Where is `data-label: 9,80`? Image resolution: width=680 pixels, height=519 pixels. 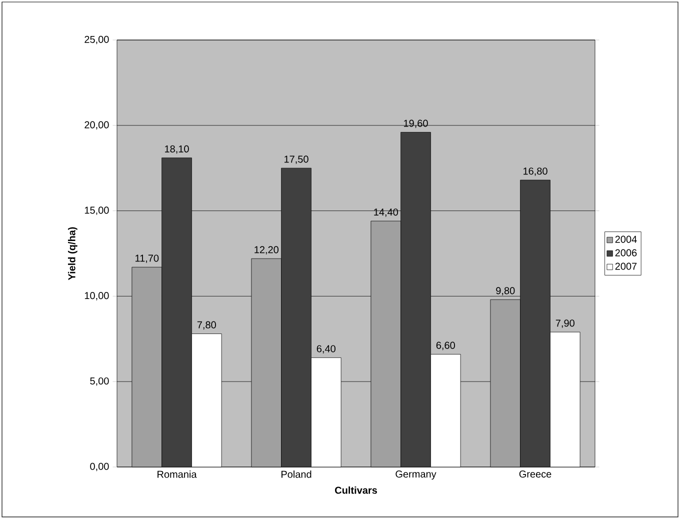
data-label: 9,80 is located at coordinates (505, 291).